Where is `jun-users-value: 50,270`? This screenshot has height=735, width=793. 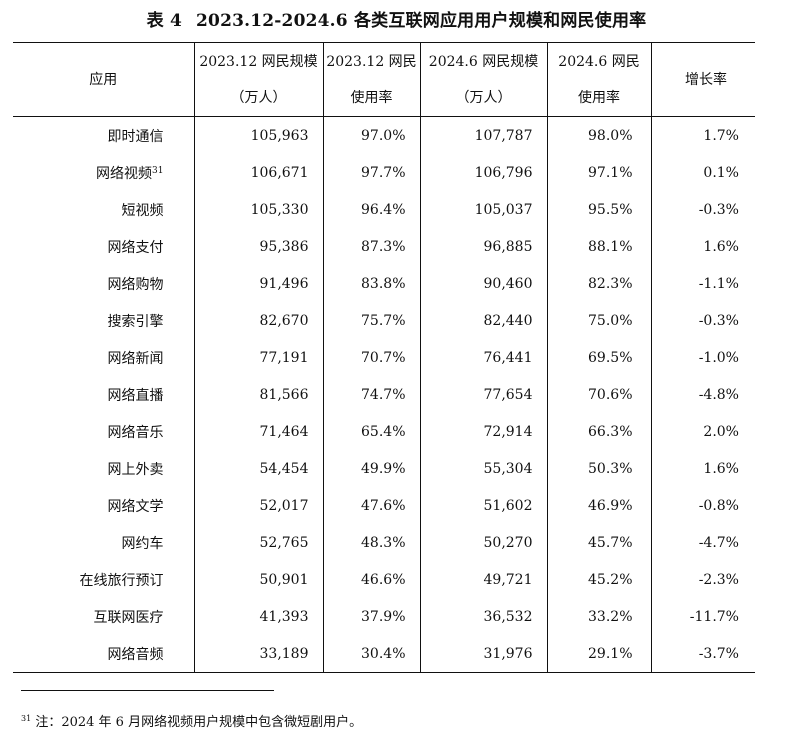
jun-users-value: 50,270 is located at coordinates (508, 542).